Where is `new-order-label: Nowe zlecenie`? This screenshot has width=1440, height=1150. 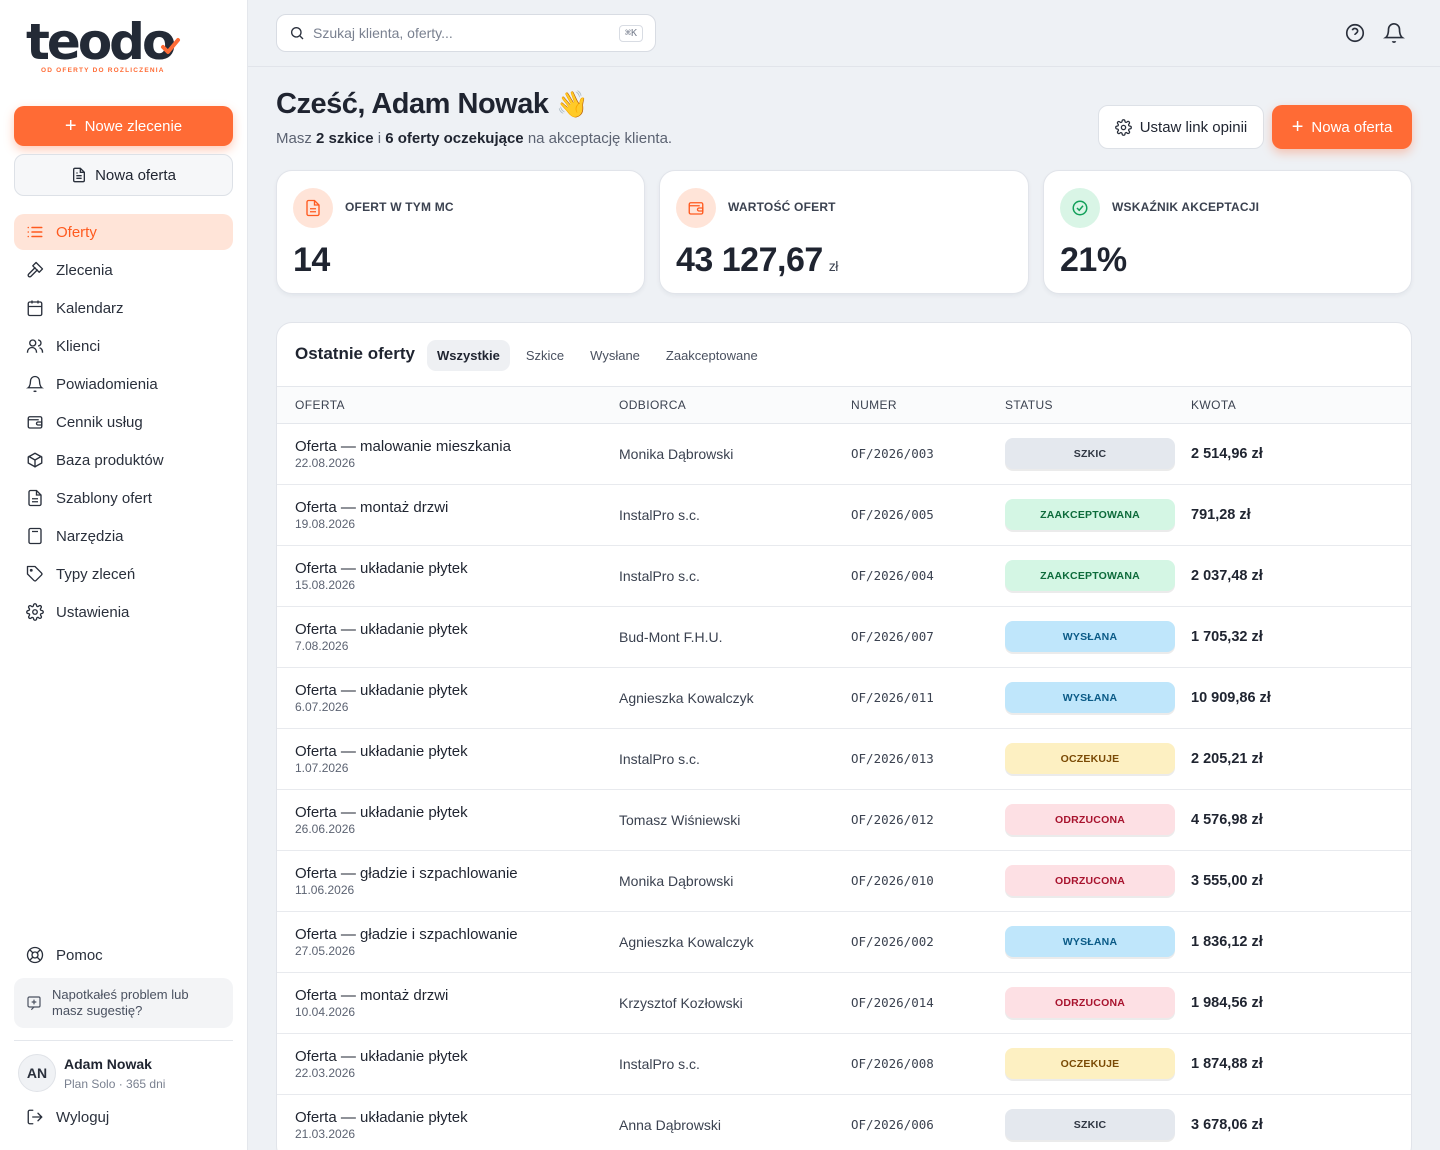 new-order-label: Nowe zlecenie is located at coordinates (133, 126).